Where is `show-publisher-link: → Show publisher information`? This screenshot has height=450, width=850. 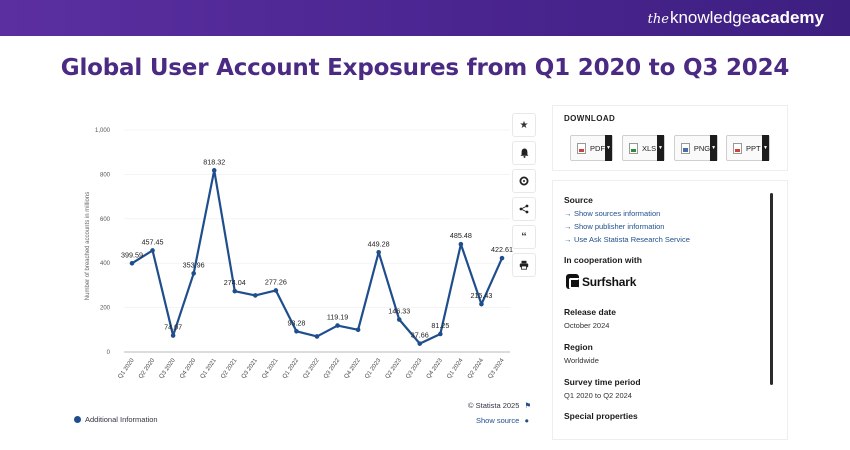
show-publisher-link: → Show publisher information is located at coordinates (614, 226).